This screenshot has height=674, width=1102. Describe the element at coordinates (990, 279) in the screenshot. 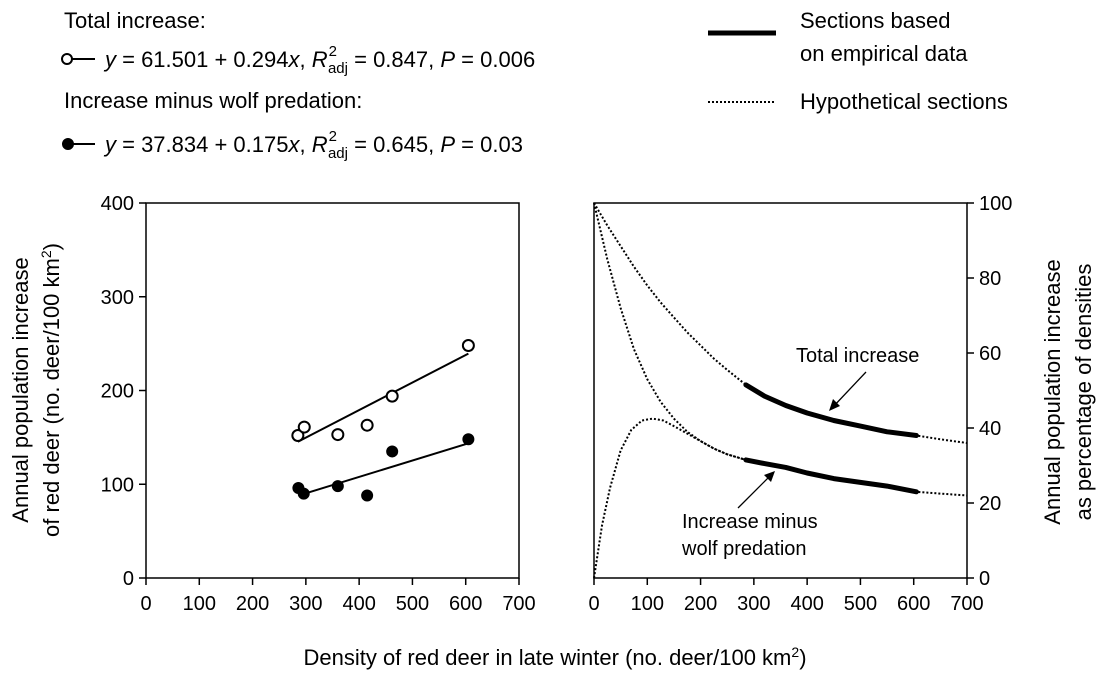

I see `right-y-tick-label: 80` at that location.